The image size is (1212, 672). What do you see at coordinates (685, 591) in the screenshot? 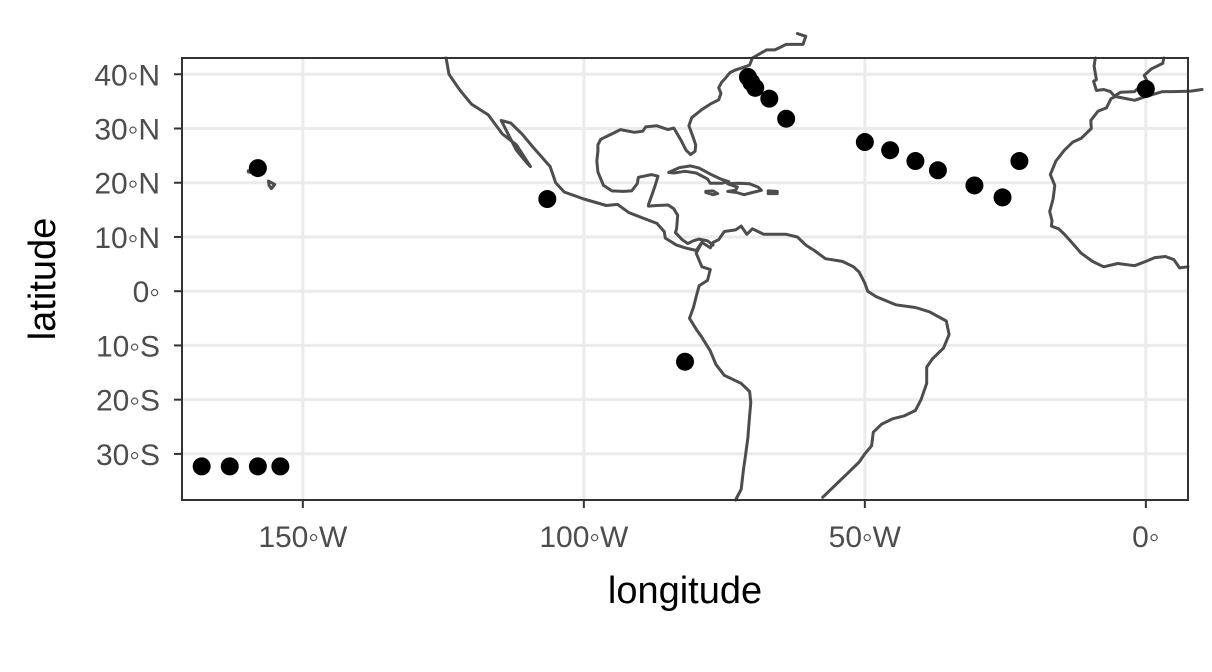
I see `x-axis-title: longitude` at bounding box center [685, 591].